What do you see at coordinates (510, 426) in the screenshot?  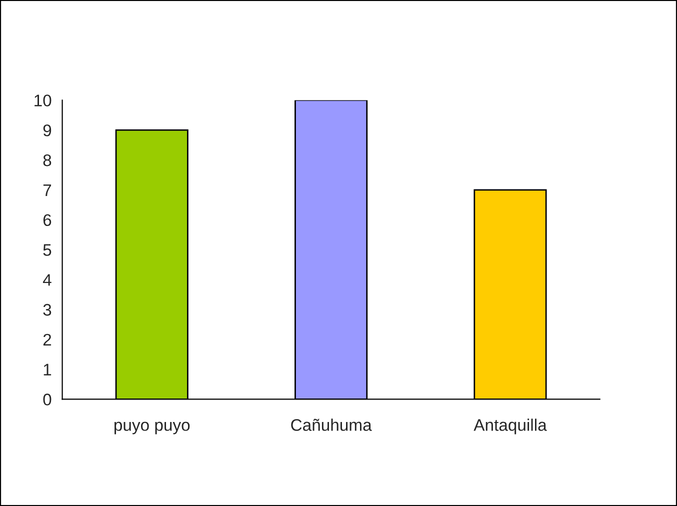 I see `x-tick-label: Antaquilla` at bounding box center [510, 426].